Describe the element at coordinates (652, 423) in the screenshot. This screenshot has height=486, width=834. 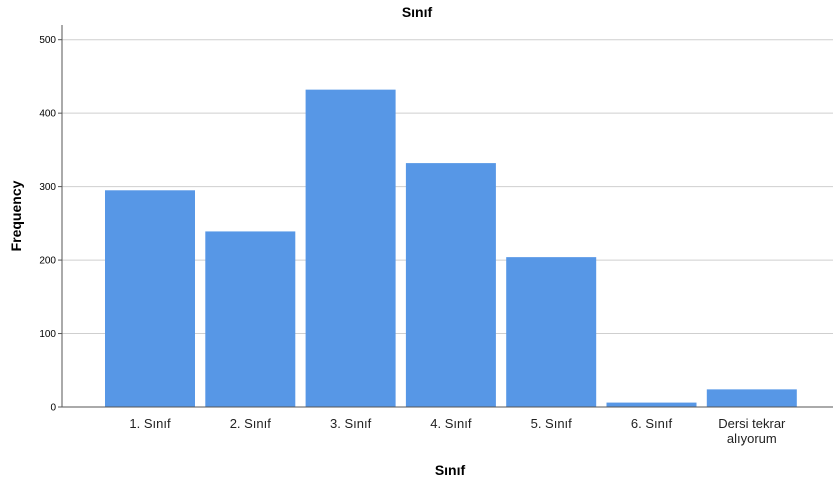
I see `x-tick-label: 6. Sınıf` at that location.